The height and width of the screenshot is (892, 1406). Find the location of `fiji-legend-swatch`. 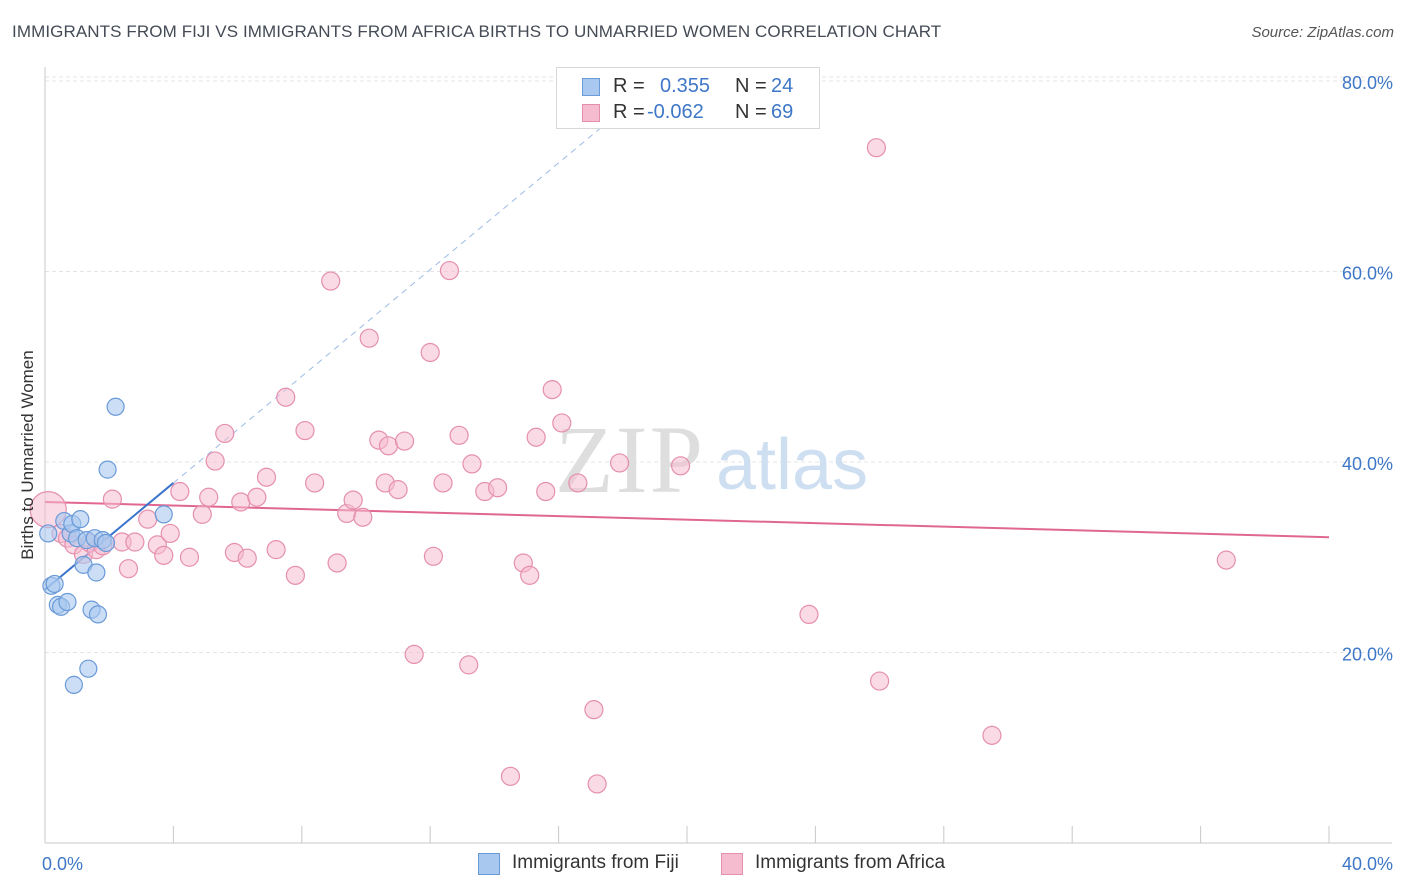

fiji-legend-swatch is located at coordinates (489, 864).